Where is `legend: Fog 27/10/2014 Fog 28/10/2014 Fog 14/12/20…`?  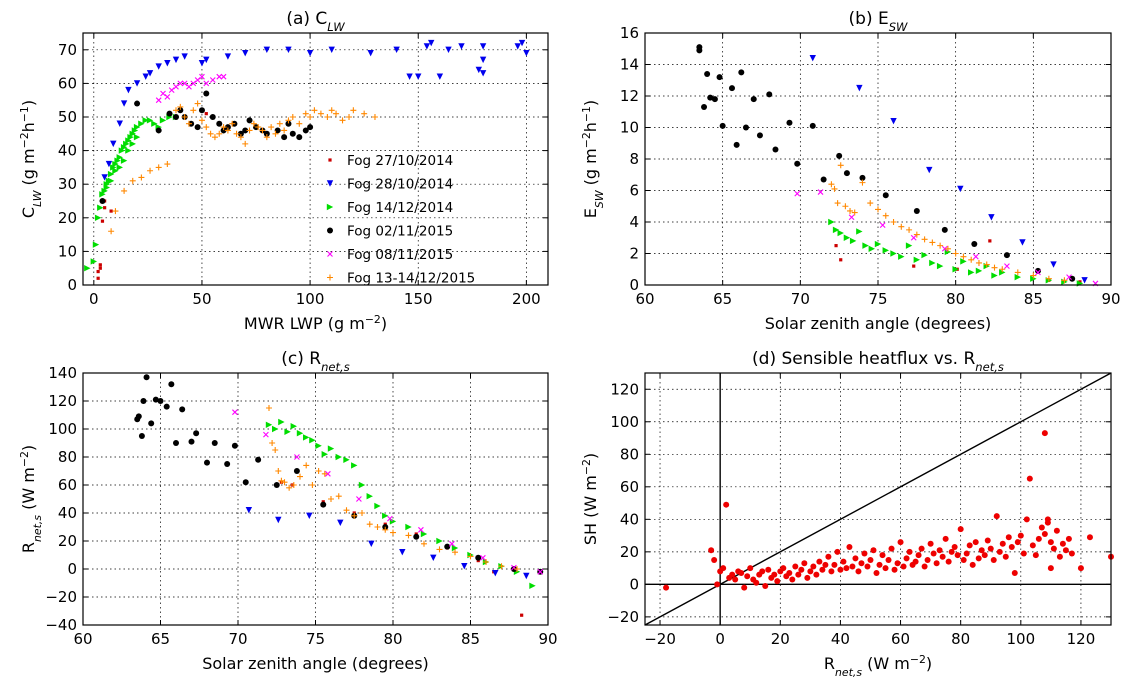 legend: Fog 27/10/2014 Fog 28/10/2014 Fog 14/12/20… is located at coordinates (400, 220).